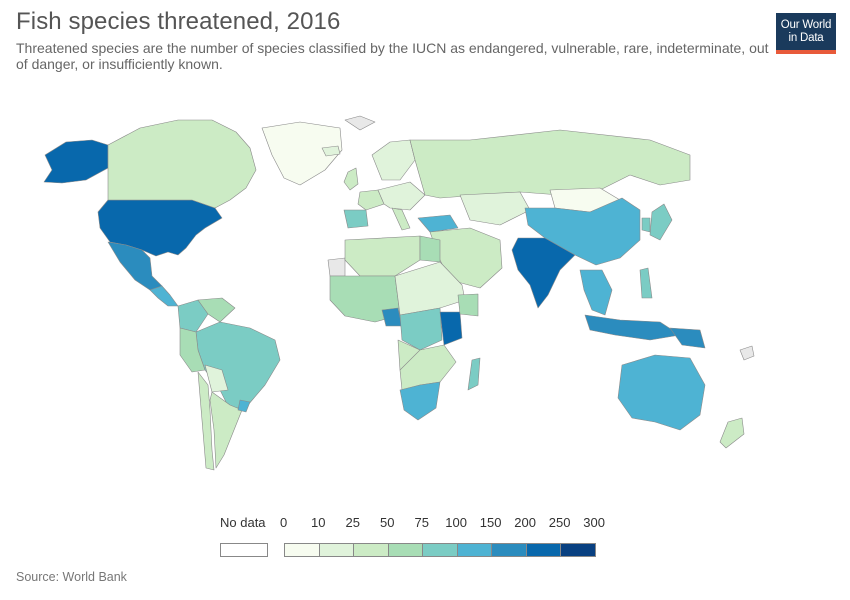 The width and height of the screenshot is (850, 600). Describe the element at coordinates (550, 164) in the screenshot. I see `region-russia` at that location.